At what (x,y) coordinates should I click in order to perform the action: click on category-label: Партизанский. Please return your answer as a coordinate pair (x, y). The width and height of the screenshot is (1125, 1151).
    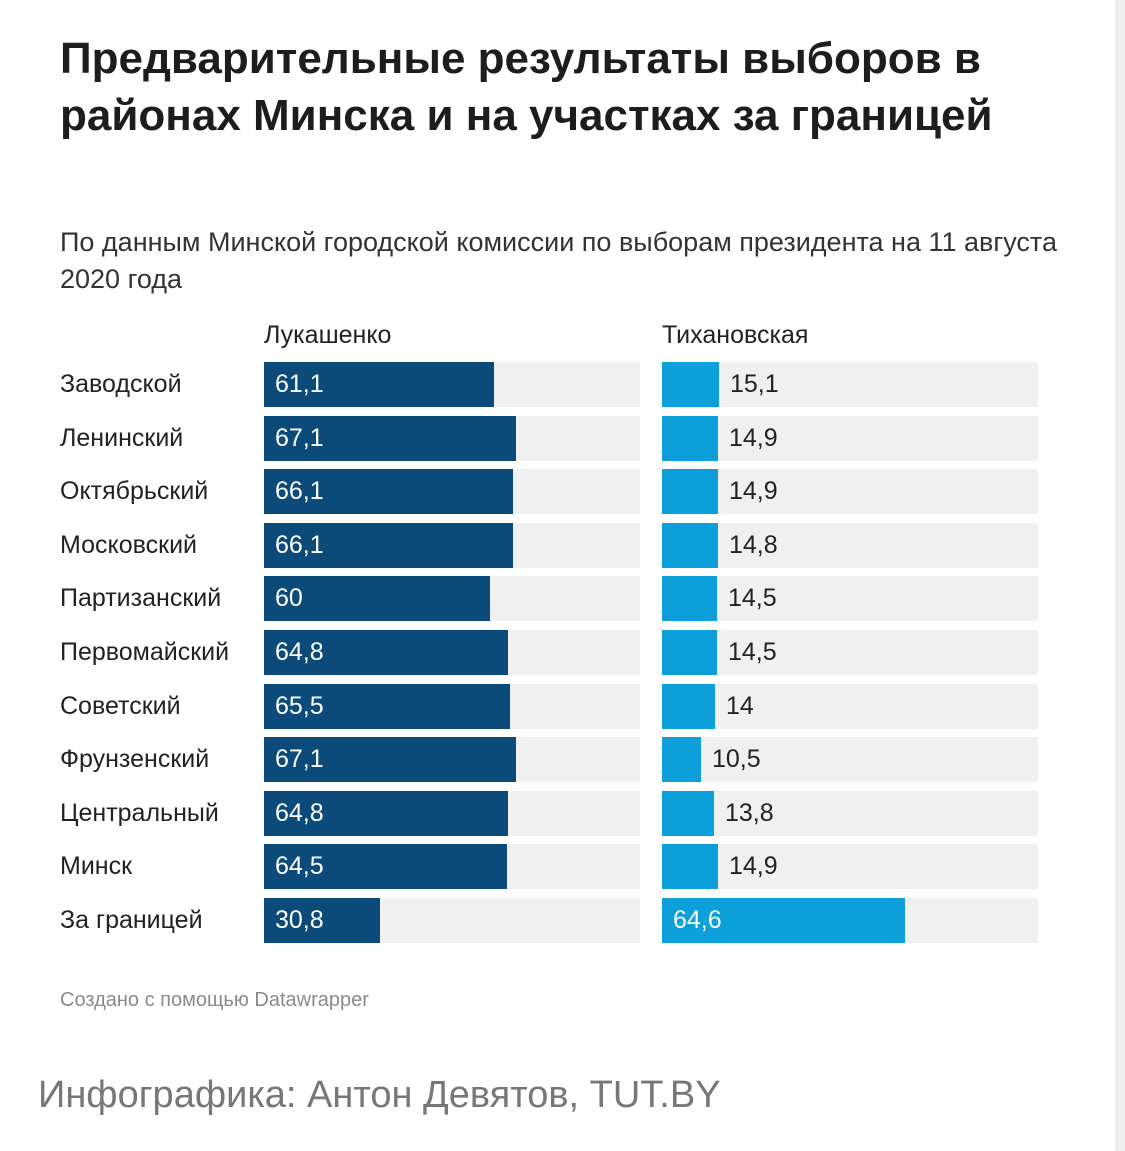
    Looking at the image, I should click on (141, 598).